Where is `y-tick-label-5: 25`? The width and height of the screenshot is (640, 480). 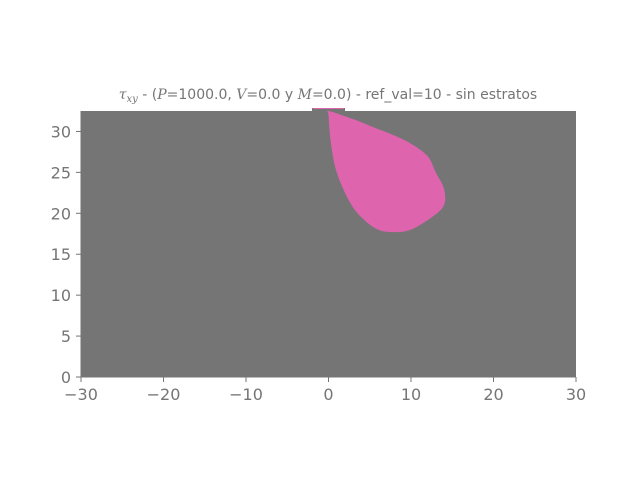 y-tick-label-5: 25 is located at coordinates (61, 172).